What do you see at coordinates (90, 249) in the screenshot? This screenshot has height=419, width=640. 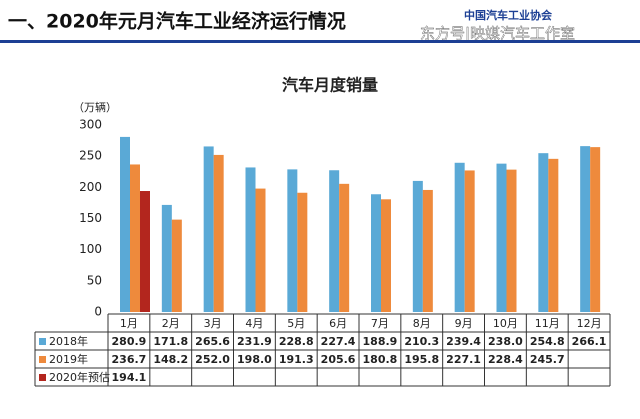 I see `y-tick-label: 100` at bounding box center [90, 249].